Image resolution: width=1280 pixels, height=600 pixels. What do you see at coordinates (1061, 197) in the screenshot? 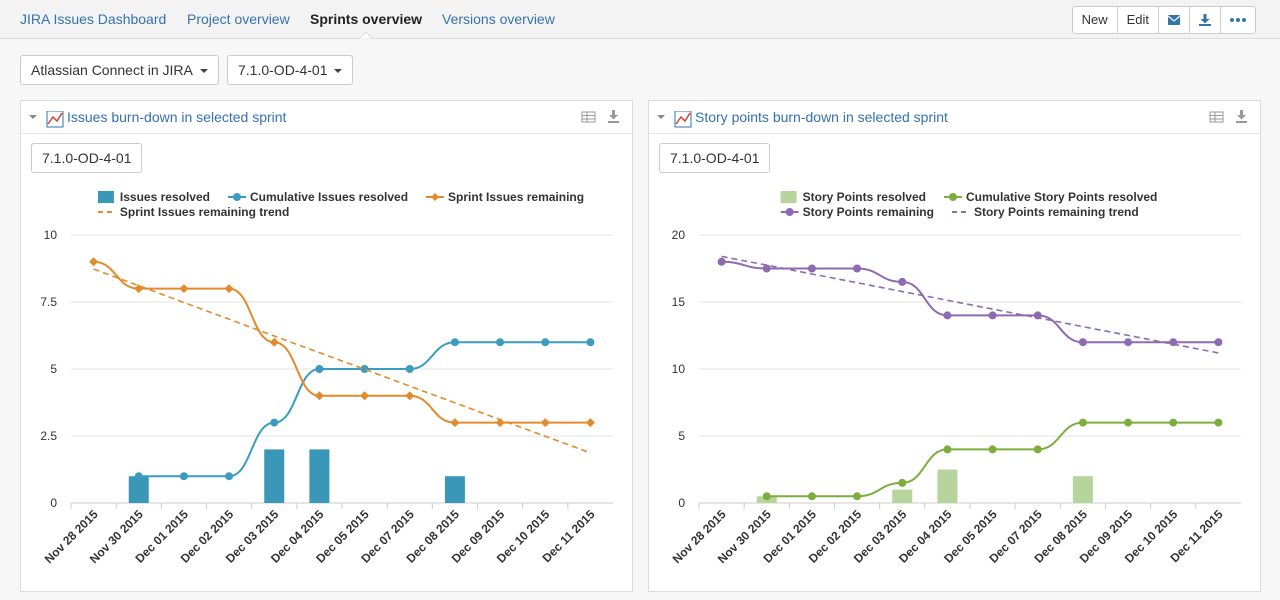
I see `legend-label: Cumulative Story Points resolved` at bounding box center [1061, 197].